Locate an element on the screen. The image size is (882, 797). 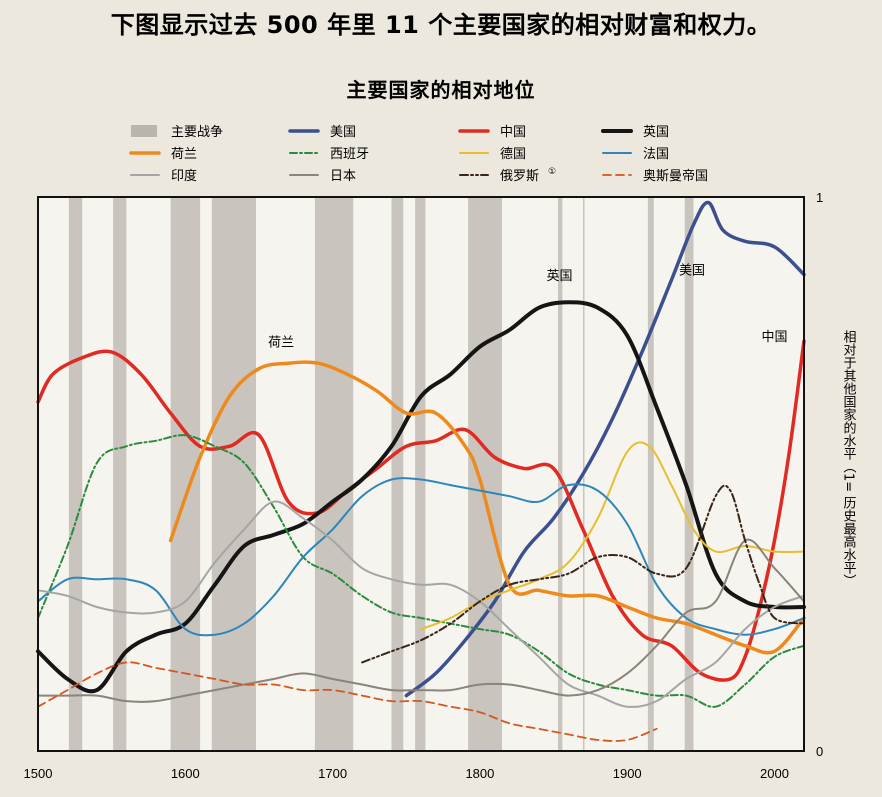
page-headline: 下图显示过去 500 年里 11 个主要国家的相对财富和权力。 is located at coordinates (441, 25).